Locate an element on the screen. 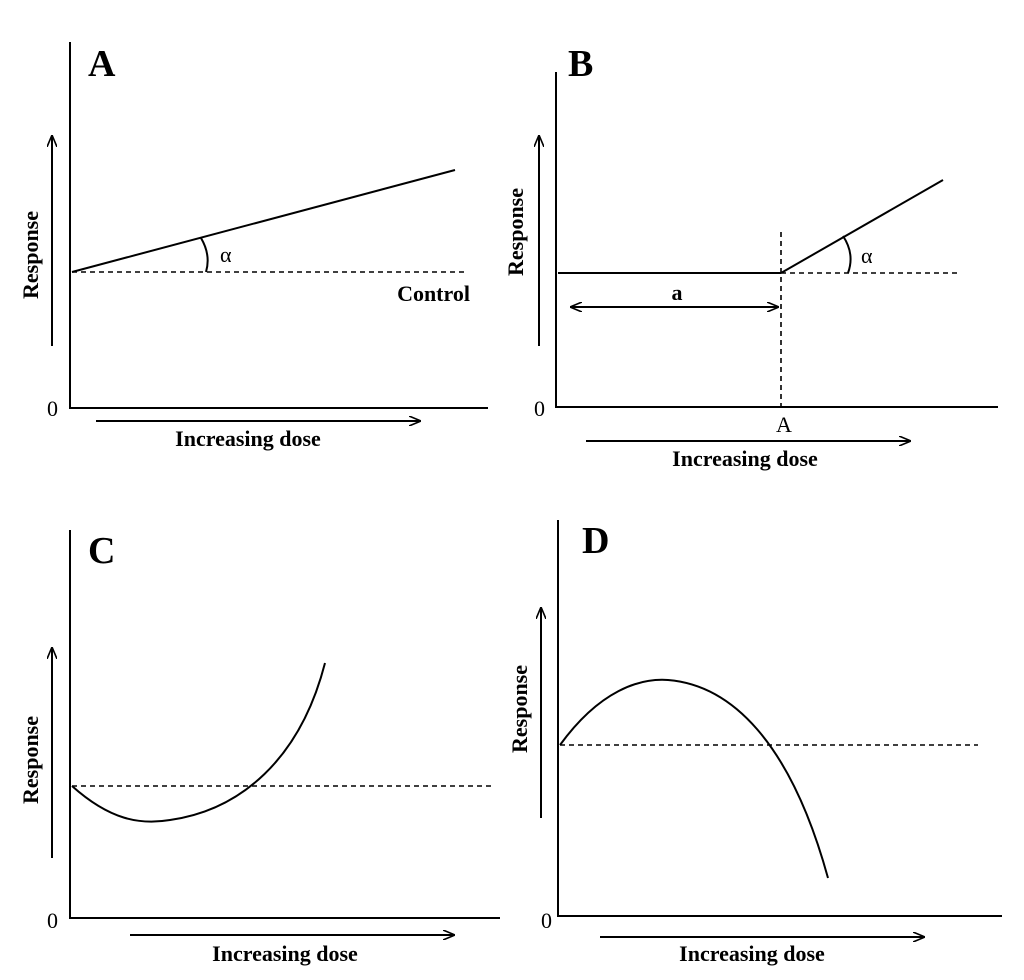  panel-c-zero-label: 0 is located at coordinates (52, 920).